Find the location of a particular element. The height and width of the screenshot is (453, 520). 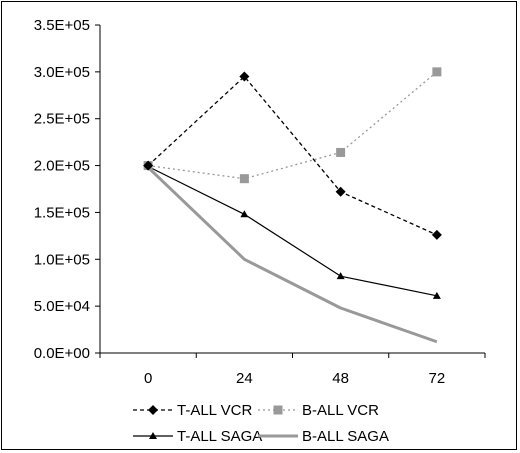

legend-label: T-ALL SAGA is located at coordinates (219, 436).